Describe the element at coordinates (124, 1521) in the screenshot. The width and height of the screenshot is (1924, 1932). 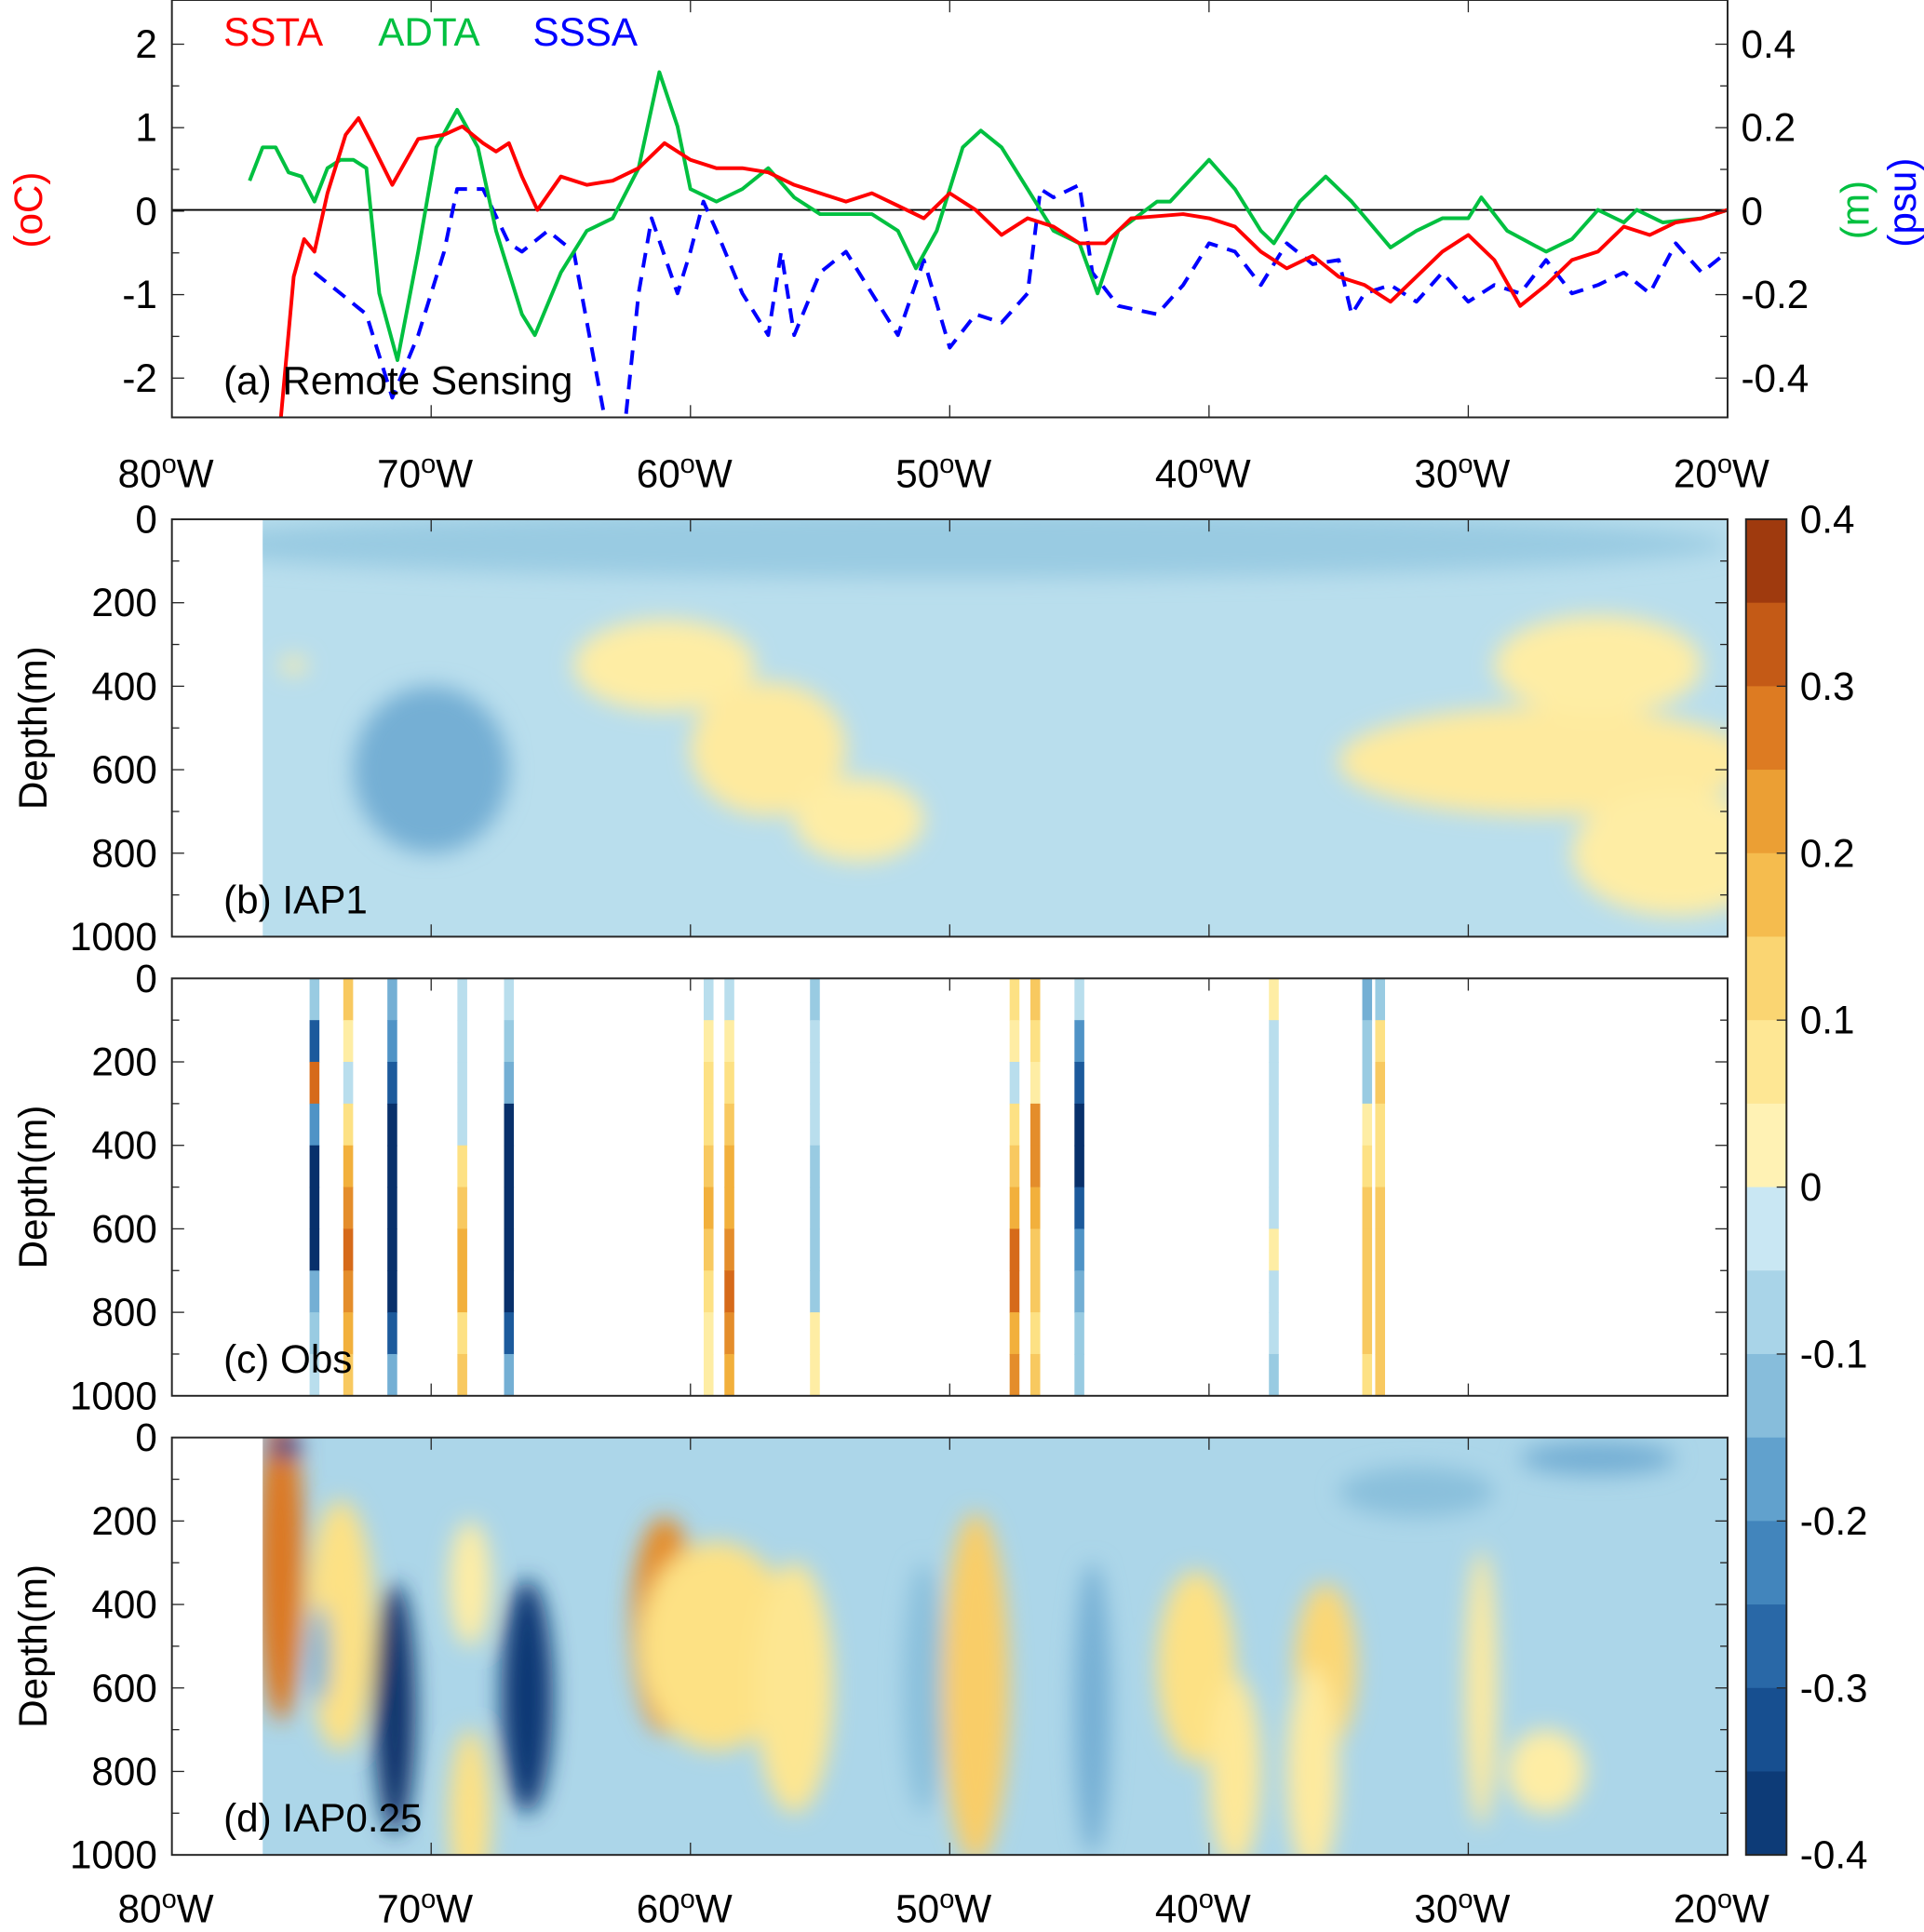
I see `y-tick-label: 200` at that location.